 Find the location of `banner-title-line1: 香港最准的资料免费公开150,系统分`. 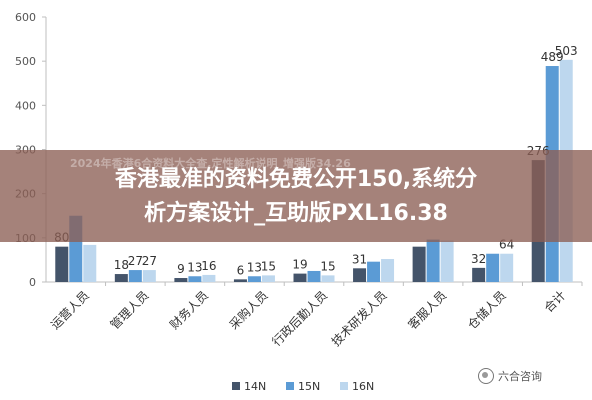

banner-title-line1: 香港最准的资料免费公开150,系统分 is located at coordinates (296, 179).